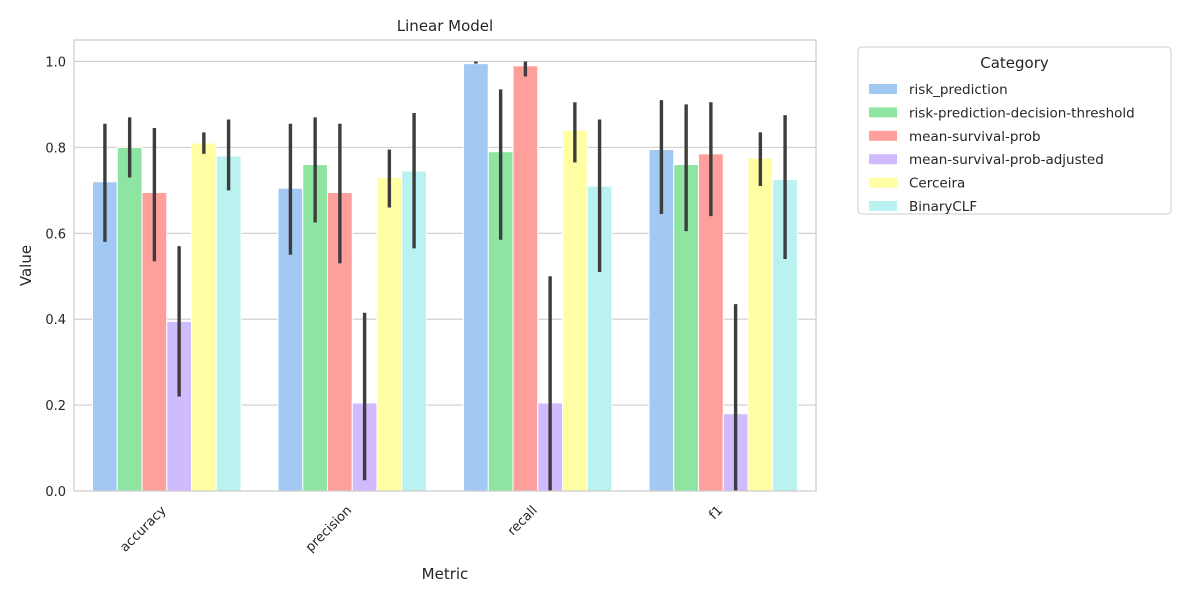  I want to click on legend-label: mean-survival-prob-adjusted, so click(1006, 160).